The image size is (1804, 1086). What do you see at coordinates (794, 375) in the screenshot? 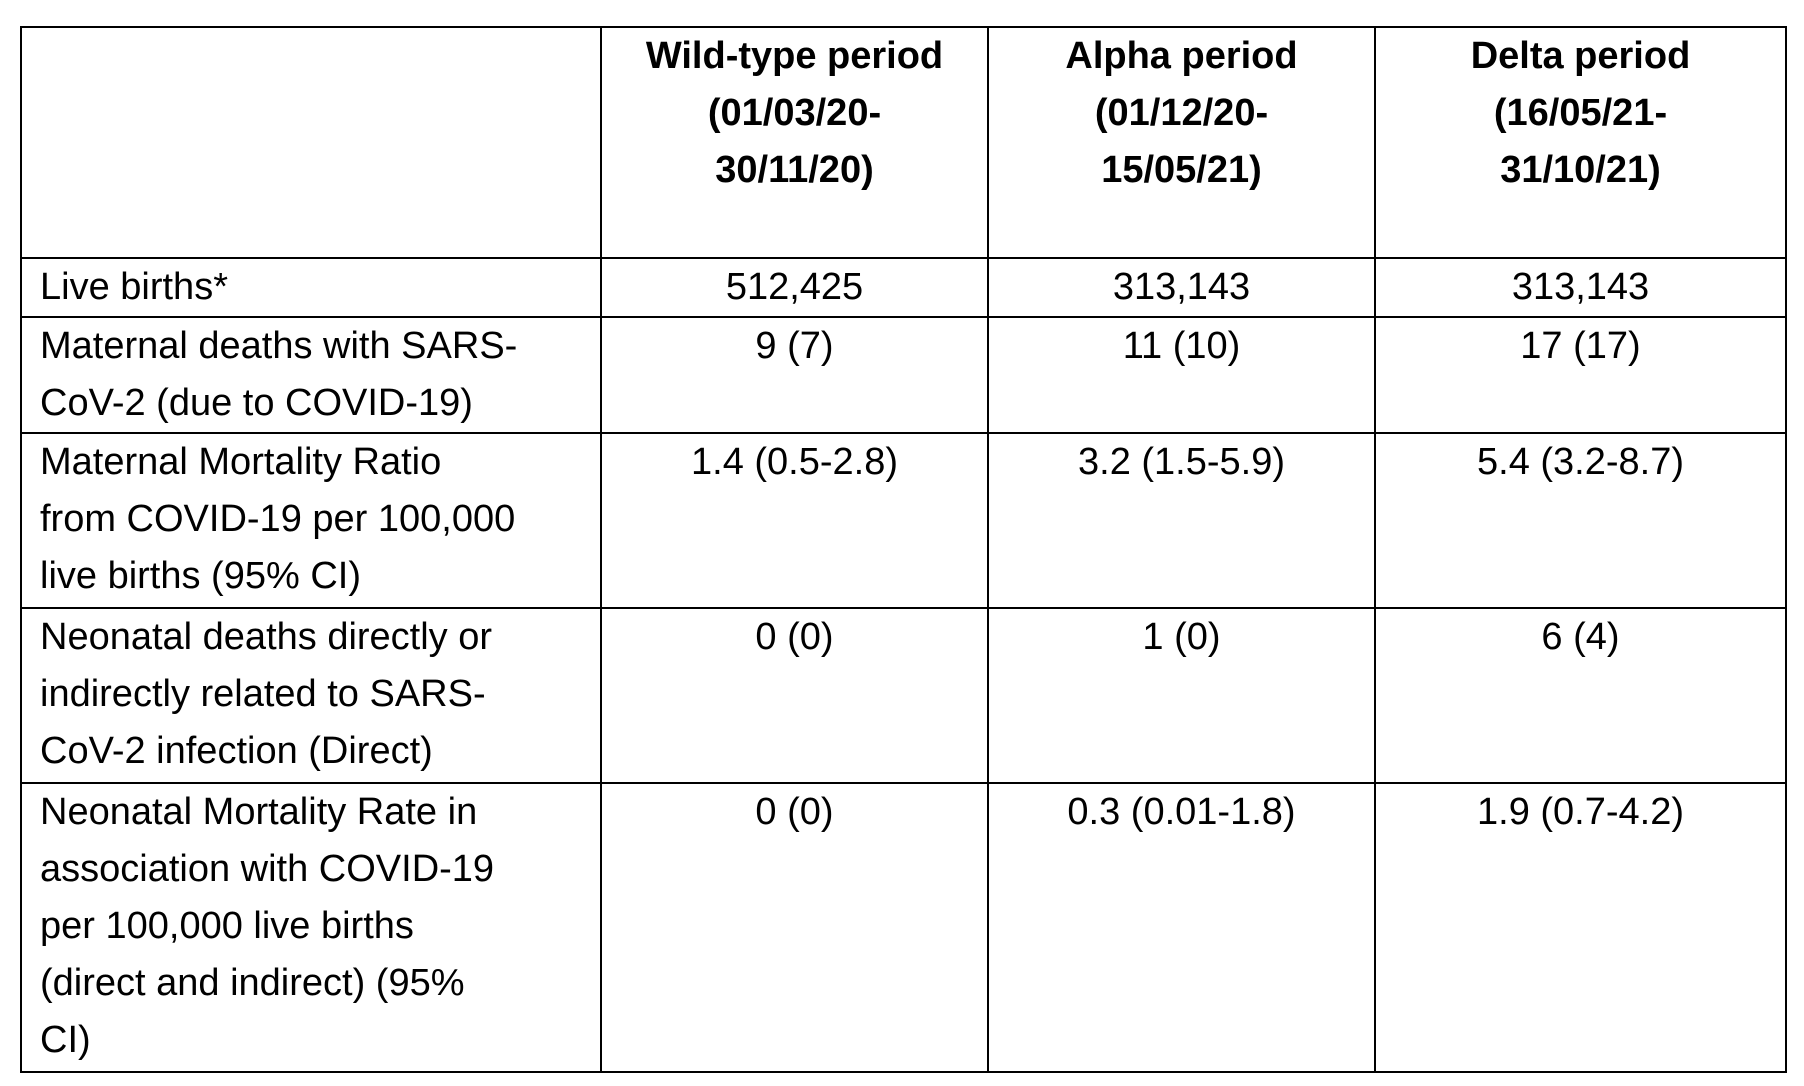
I see `table-cell: 9 (7)` at bounding box center [794, 375].